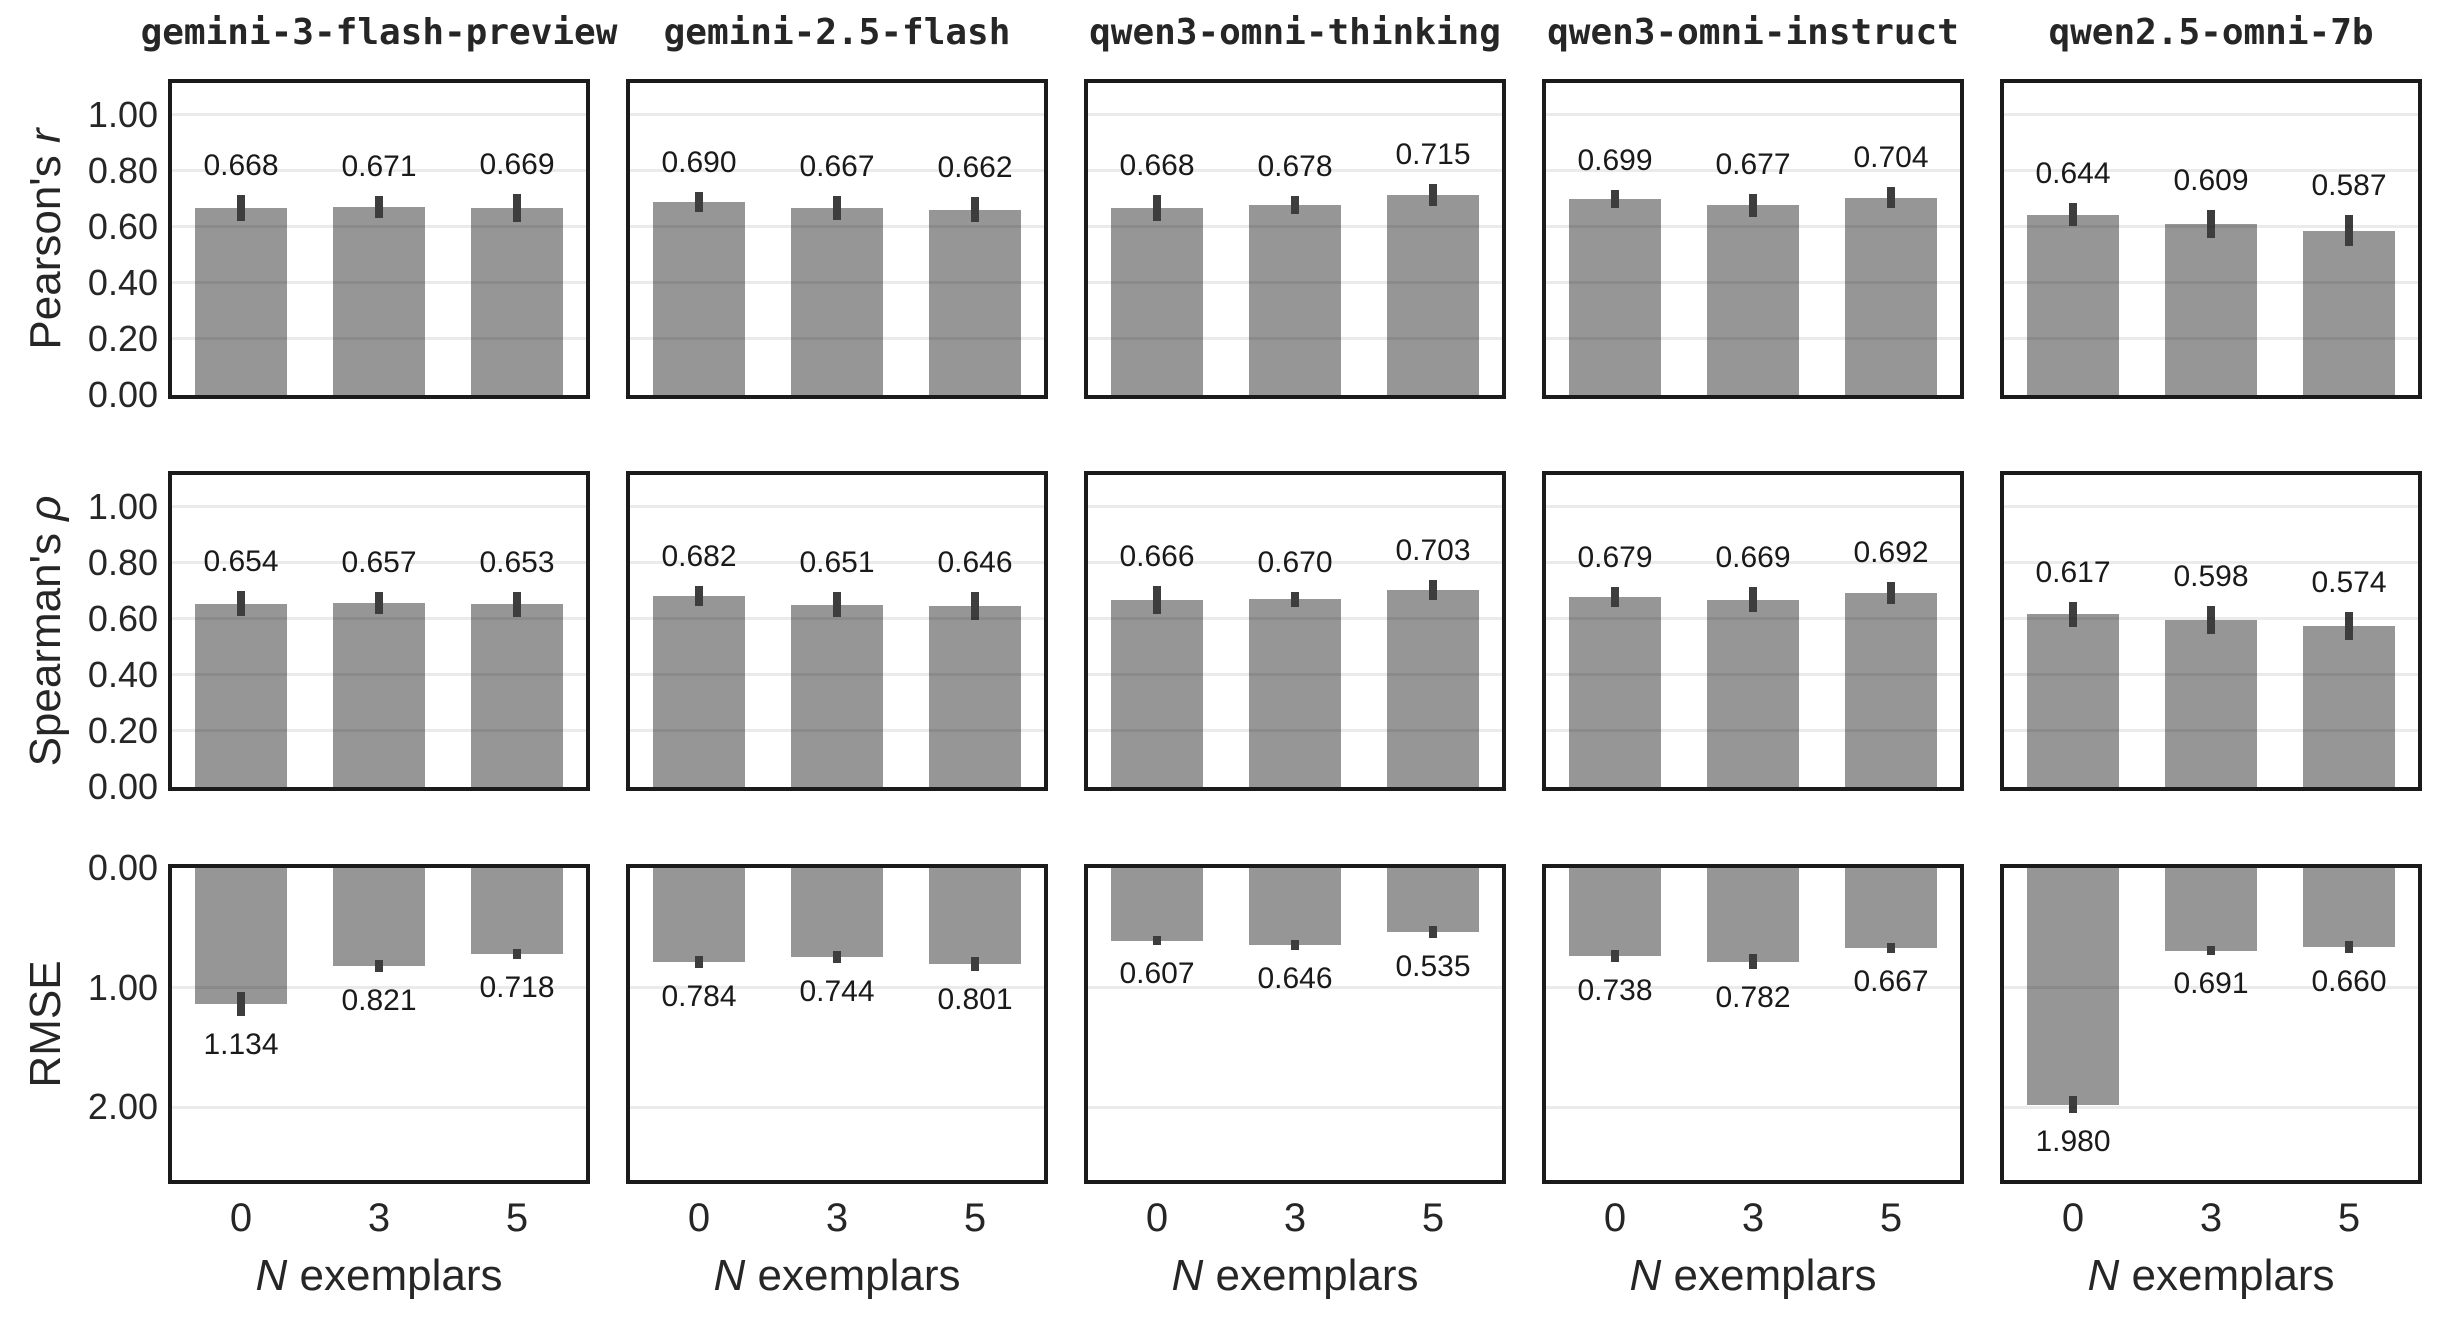  I want to click on panel-pearson_r-gemini-3-flash-preview: 0.668 0.671 0.669, so click(379, 239).